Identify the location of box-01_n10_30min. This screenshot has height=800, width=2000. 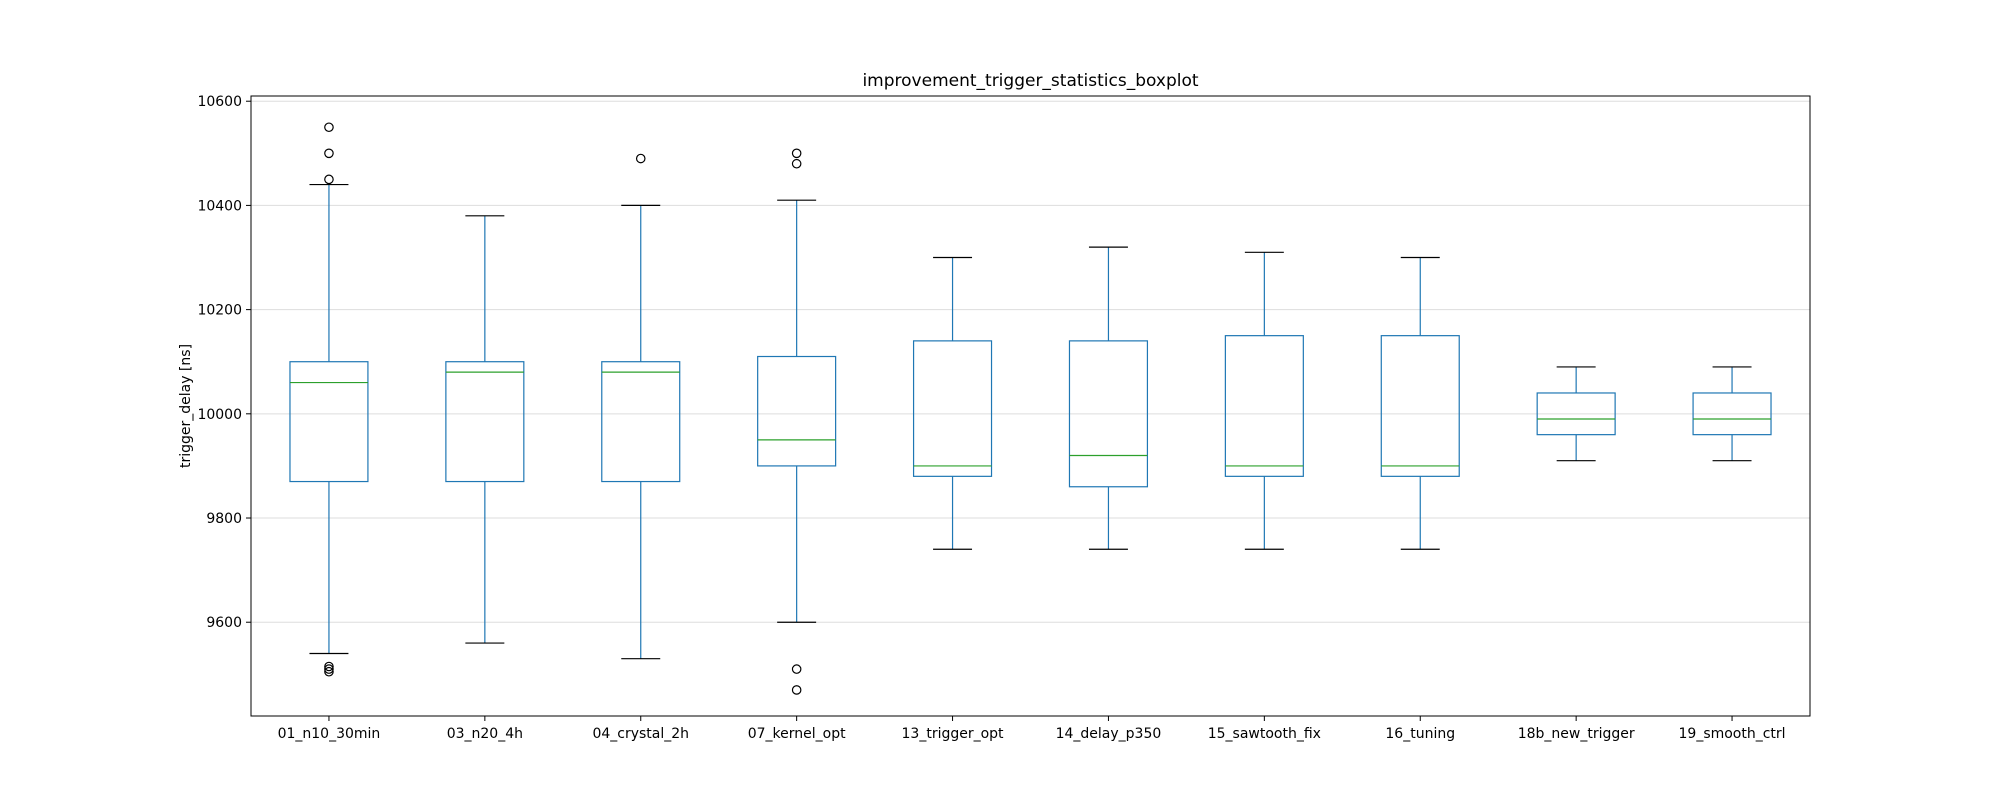
(329, 399).